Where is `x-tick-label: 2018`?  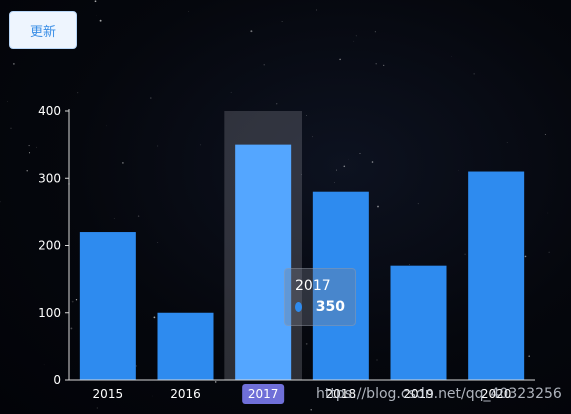
x-tick-label: 2018 is located at coordinates (341, 394).